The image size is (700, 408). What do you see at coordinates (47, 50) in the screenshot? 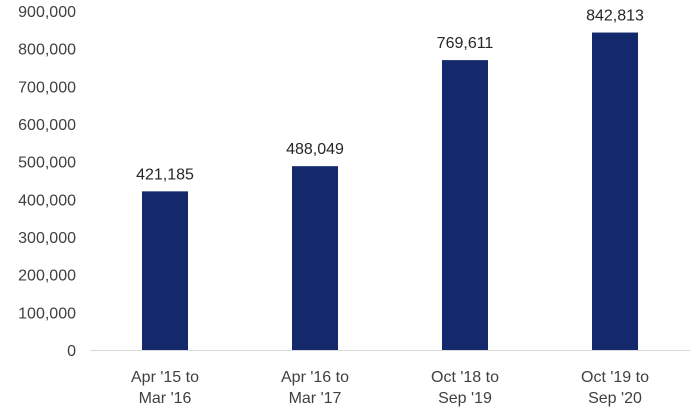
I see `y-tick-label: 800,000` at bounding box center [47, 50].